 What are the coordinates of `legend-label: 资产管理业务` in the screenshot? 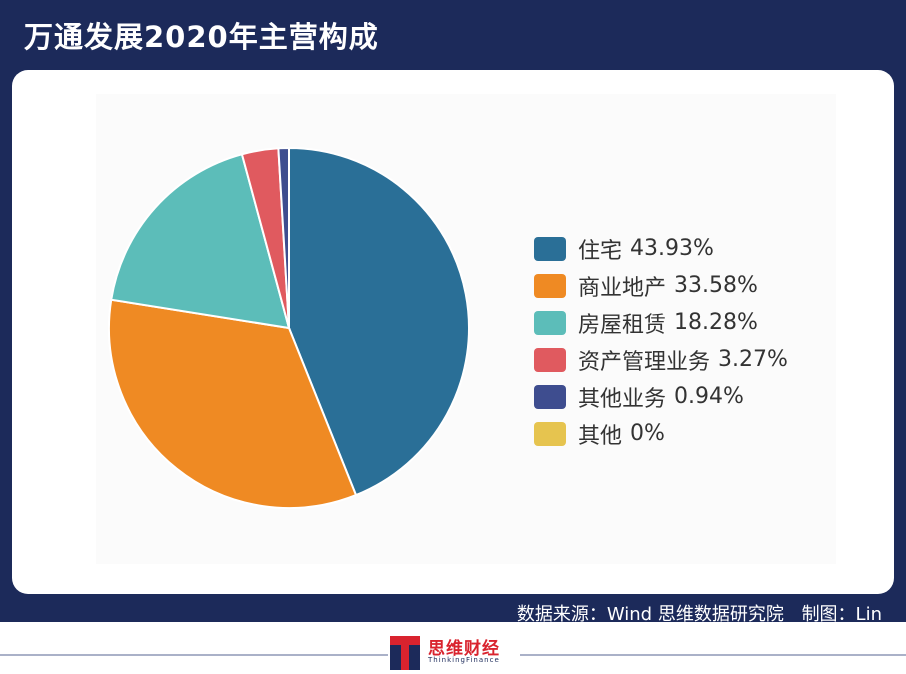 It's located at (644, 362).